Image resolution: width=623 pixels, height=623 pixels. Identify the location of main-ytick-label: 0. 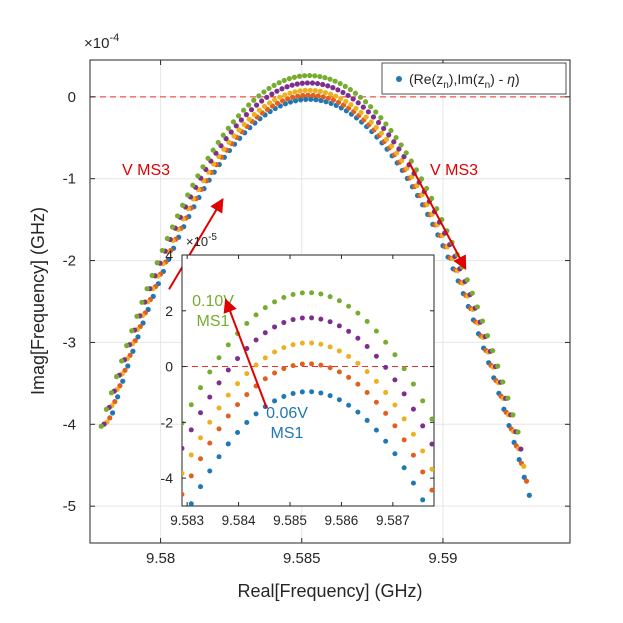
(72, 97).